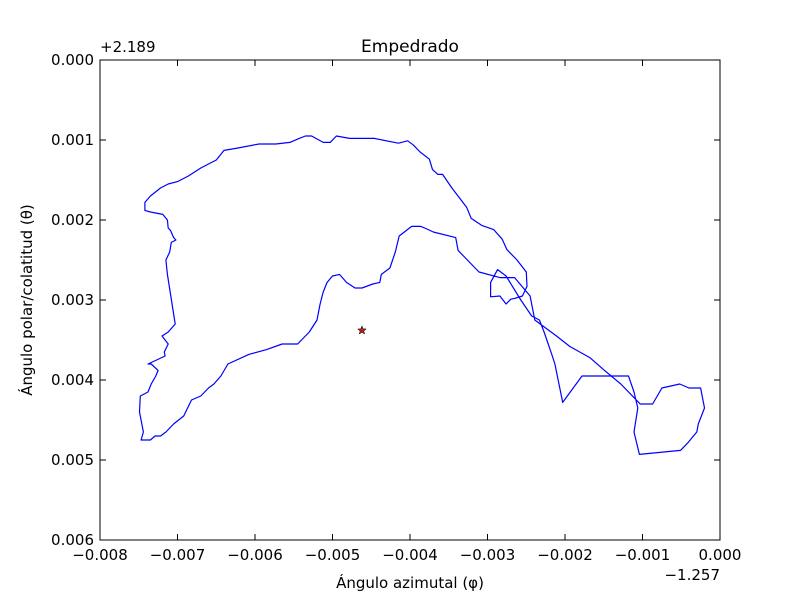 The image size is (800, 600). Describe the element at coordinates (72, 140) in the screenshot. I see `y-tick-label: 0.001` at that location.